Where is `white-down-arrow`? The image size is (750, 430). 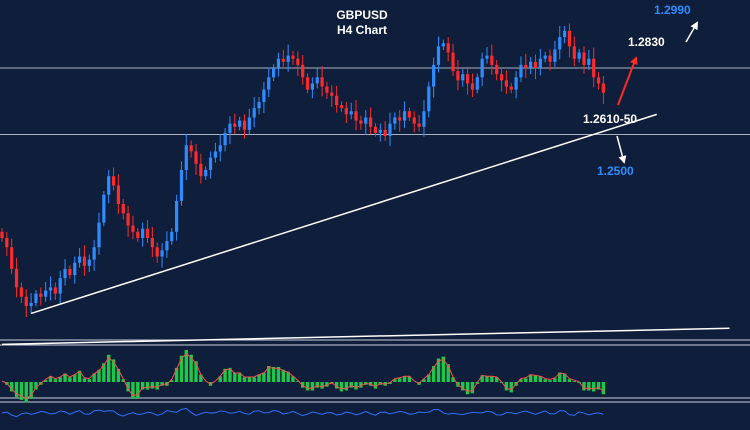 white-down-arrow is located at coordinates (621, 149).